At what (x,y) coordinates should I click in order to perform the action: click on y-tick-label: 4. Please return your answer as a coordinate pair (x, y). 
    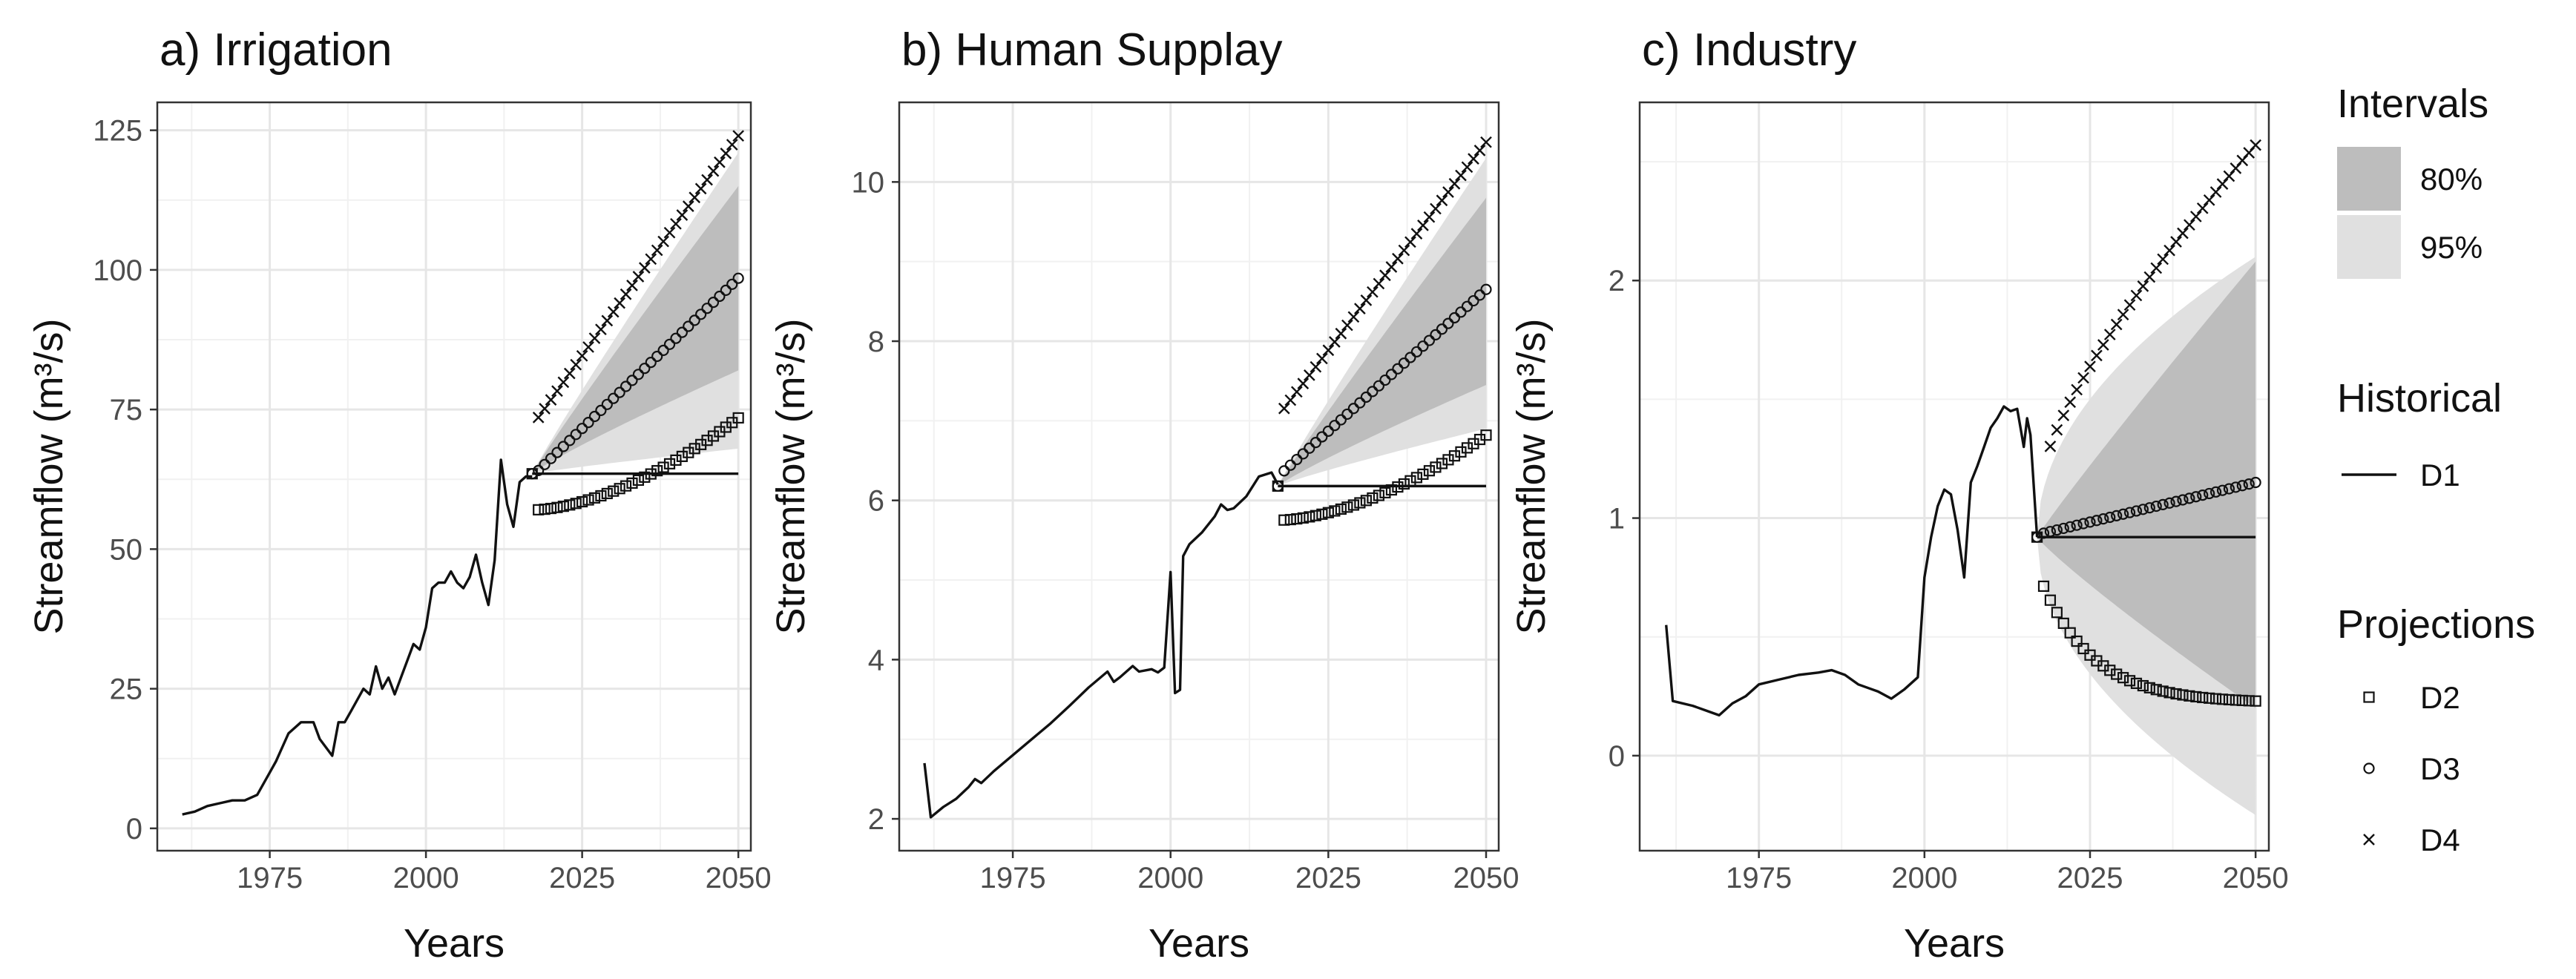
    Looking at the image, I should click on (876, 660).